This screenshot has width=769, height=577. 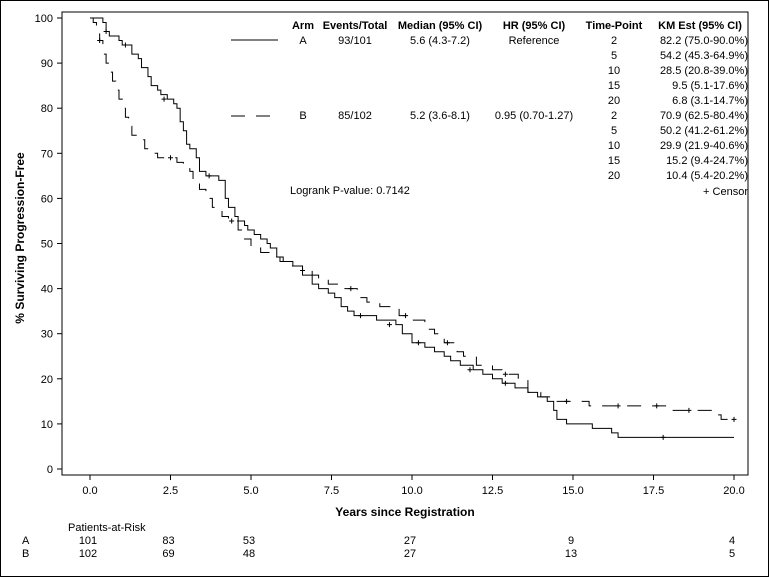 What do you see at coordinates (710, 86) in the screenshot?
I see `legend-km-estimate: 9.5 (5.1-17.6%)` at bounding box center [710, 86].